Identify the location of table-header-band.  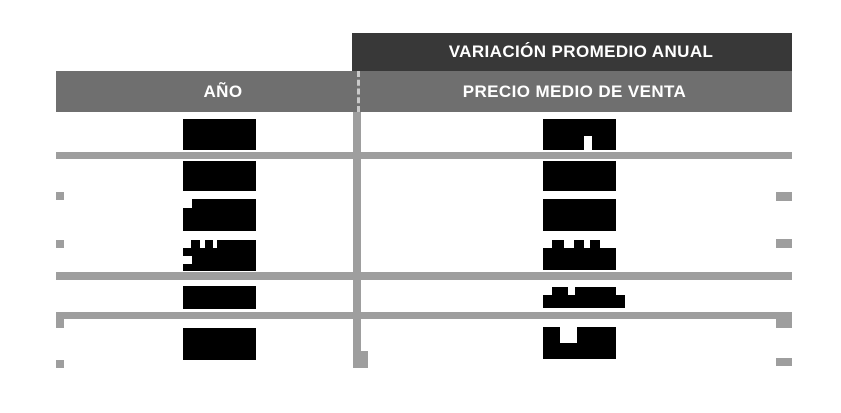
(424, 91).